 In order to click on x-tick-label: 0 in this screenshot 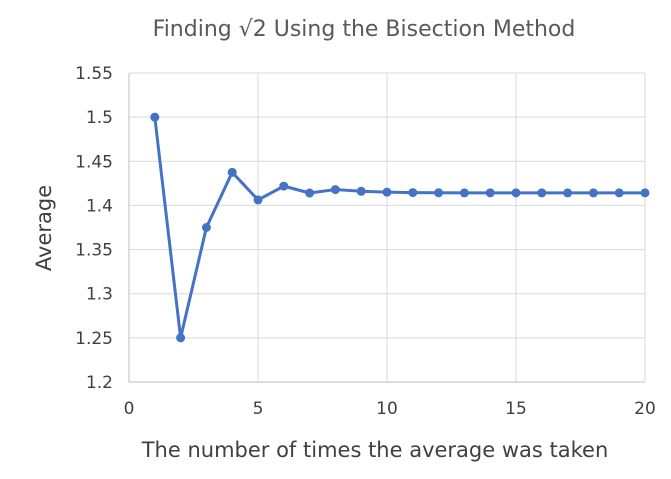, I will do `click(129, 409)`.